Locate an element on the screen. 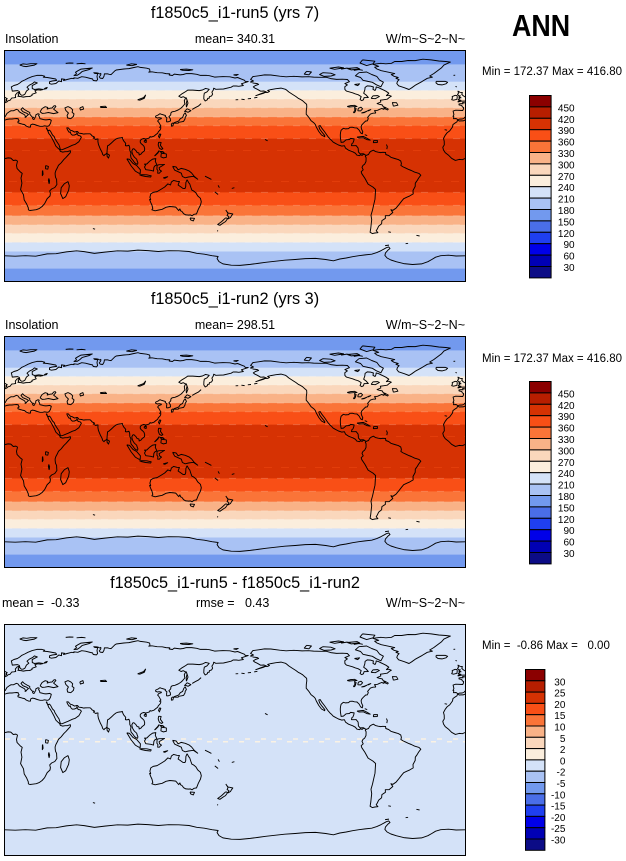  svg-text: 2 is located at coordinates (562, 750).